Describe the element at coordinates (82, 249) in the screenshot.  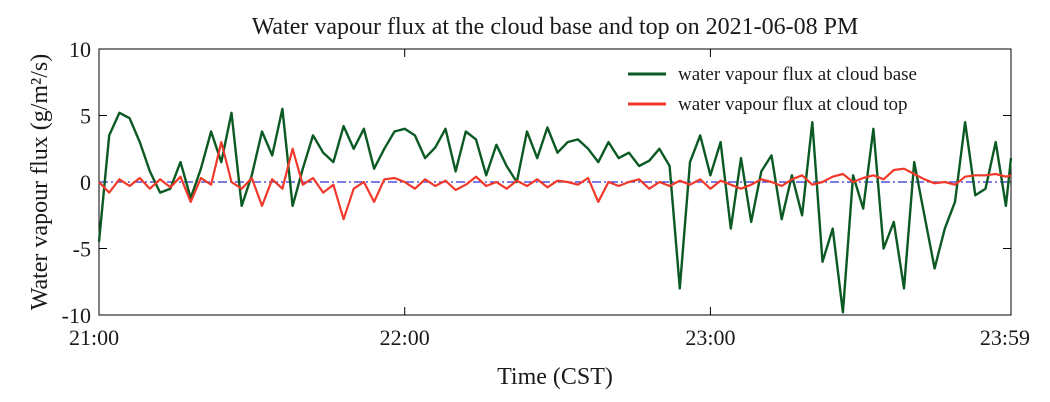
I see `y-tick-label: -5` at that location.